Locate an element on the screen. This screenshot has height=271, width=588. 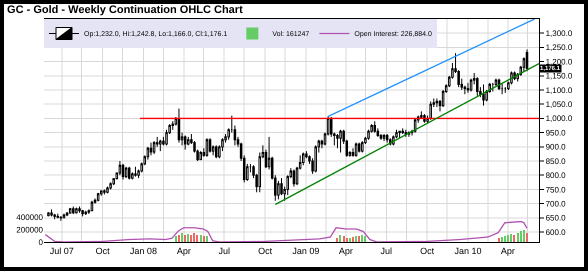
y-tick-label: 700.0 is located at coordinates (556, 203).